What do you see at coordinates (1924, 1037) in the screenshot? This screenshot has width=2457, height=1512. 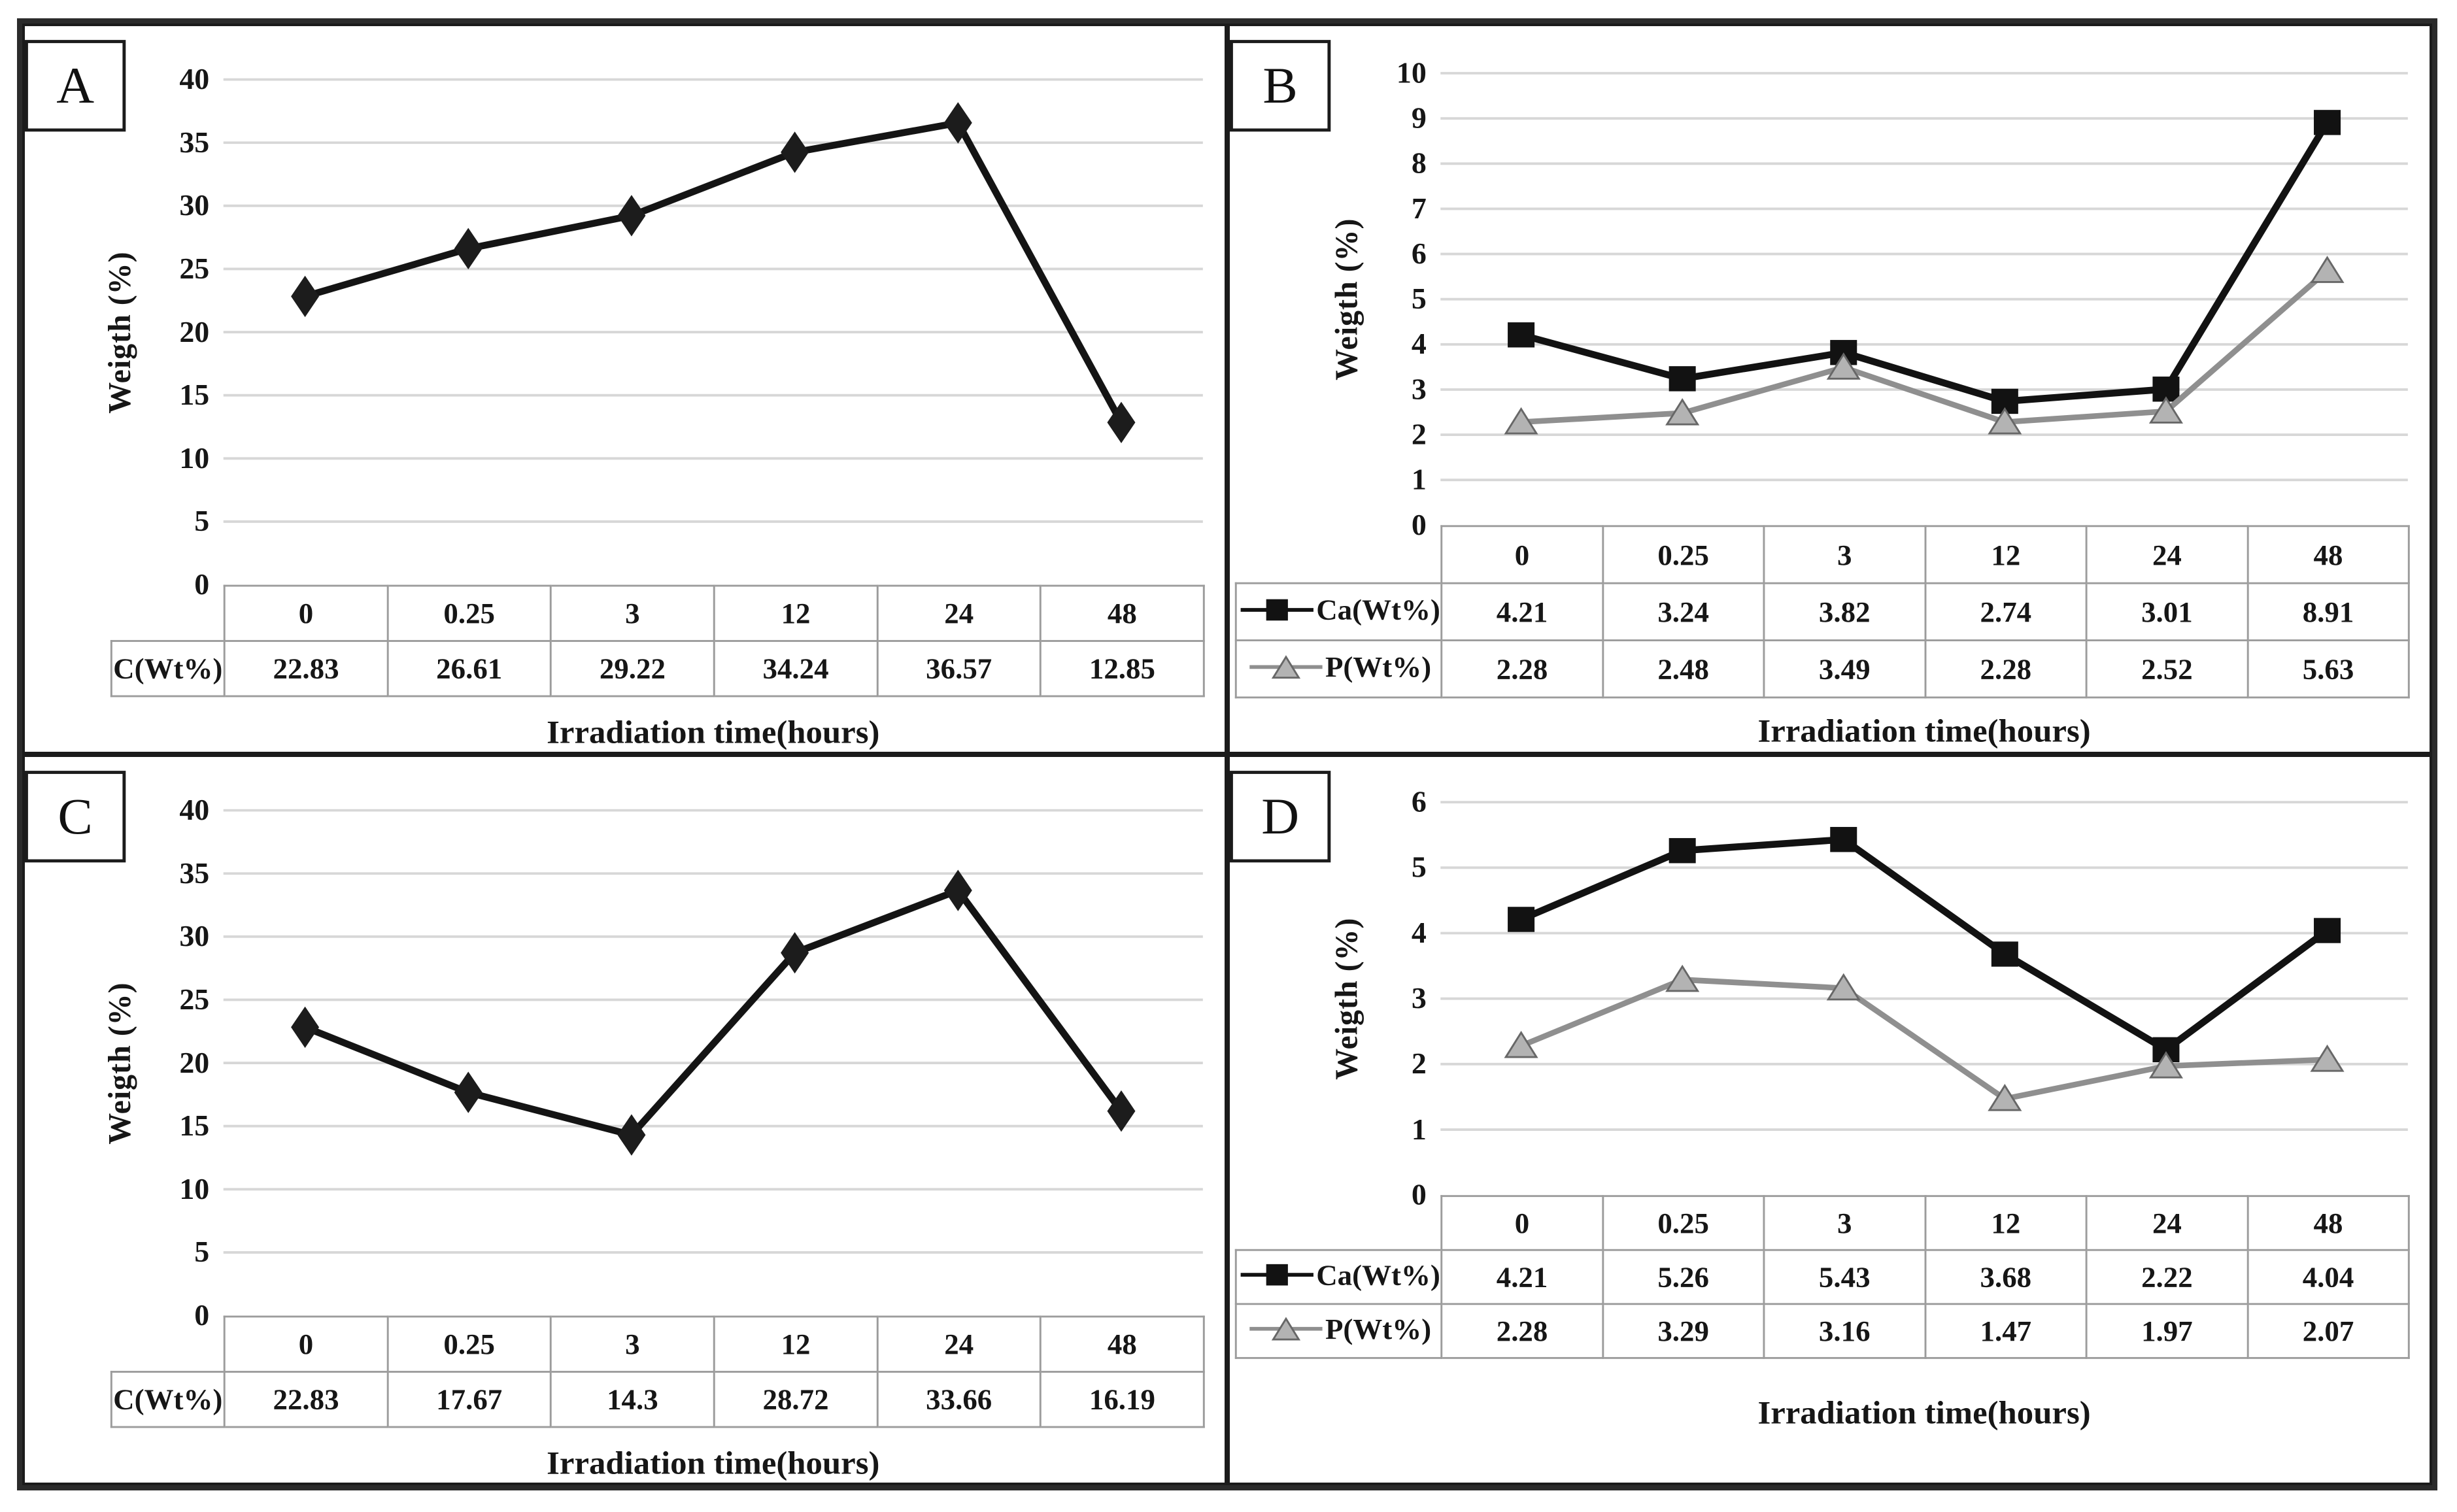 I see `series-p-wt` at bounding box center [1924, 1037].